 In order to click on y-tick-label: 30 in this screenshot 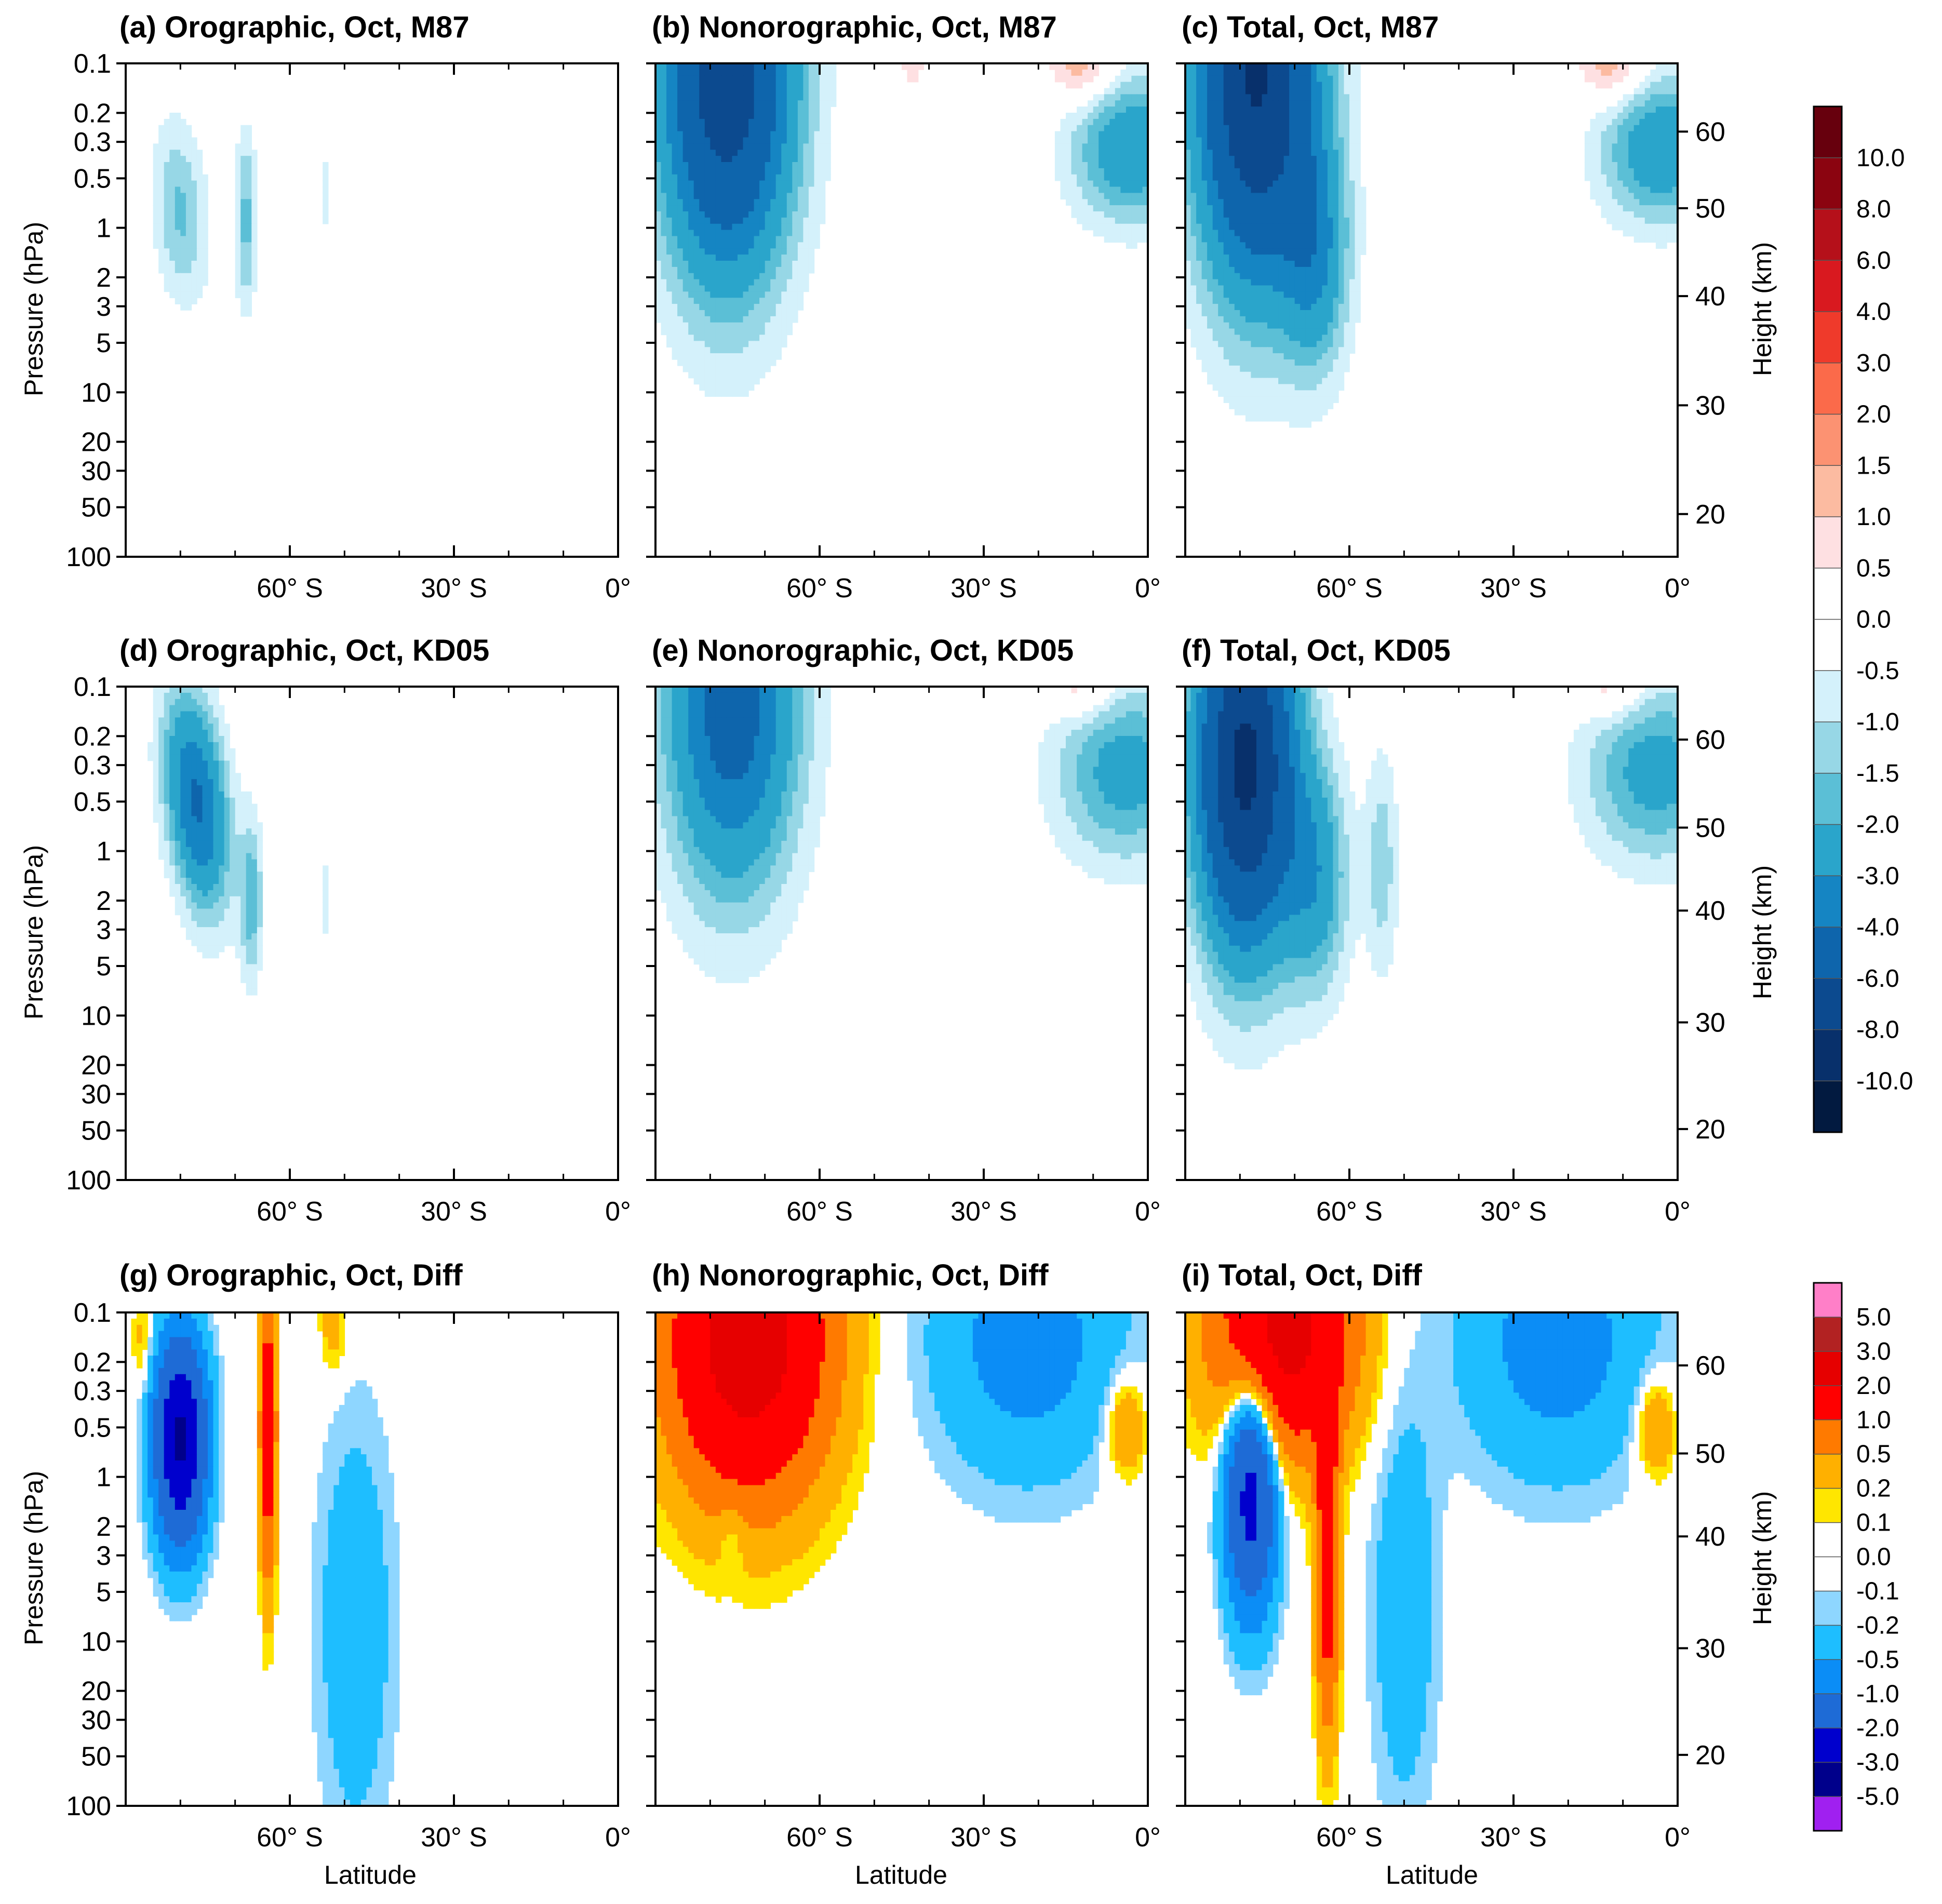, I will do `click(96, 471)`.